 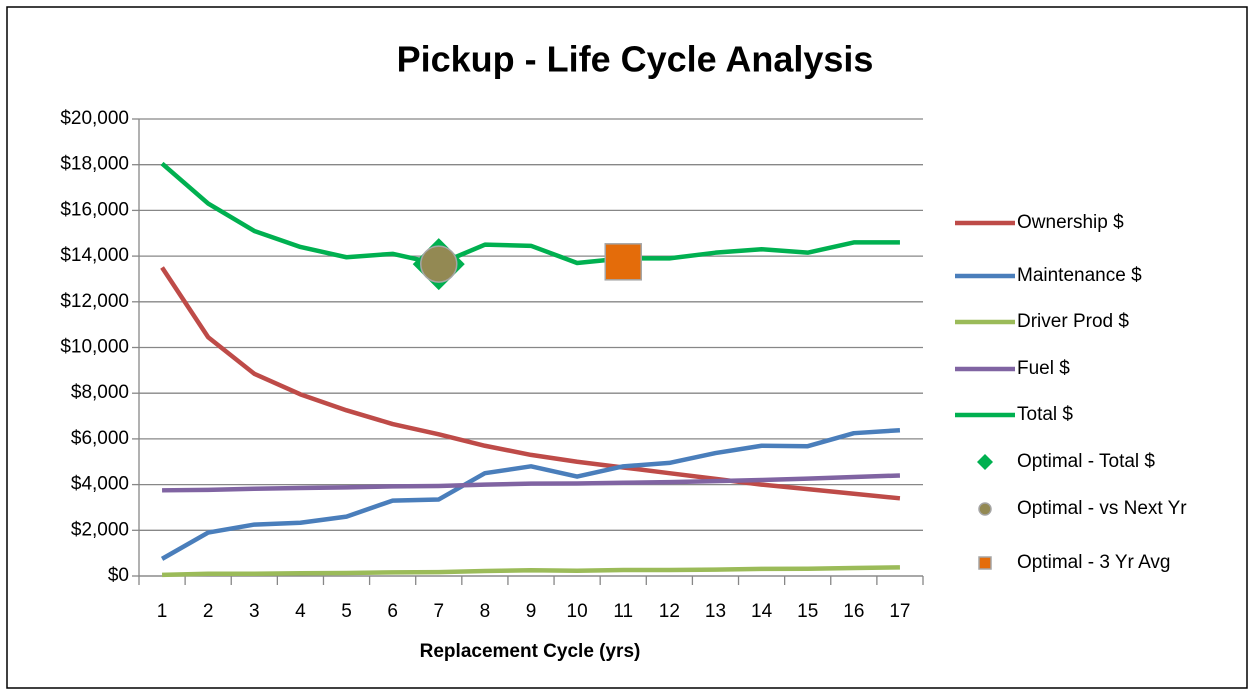 What do you see at coordinates (715, 611) in the screenshot?
I see `x-tick-label: 13` at bounding box center [715, 611].